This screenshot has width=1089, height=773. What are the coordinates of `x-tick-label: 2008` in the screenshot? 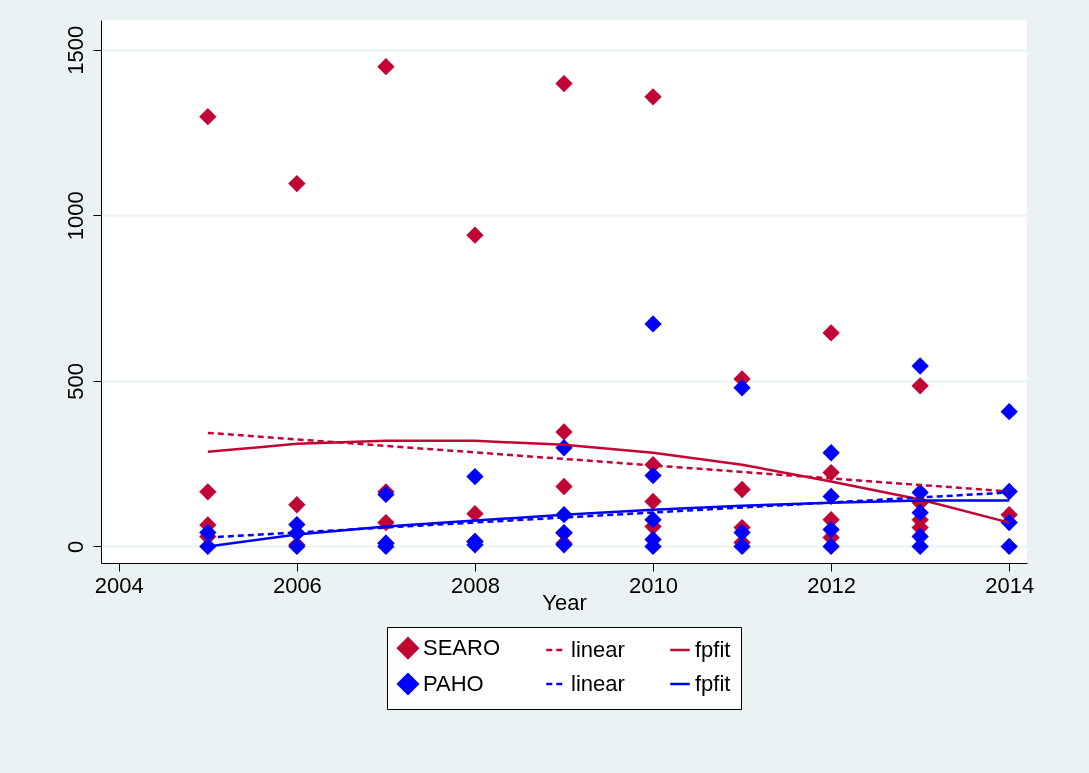 It's located at (475, 585).